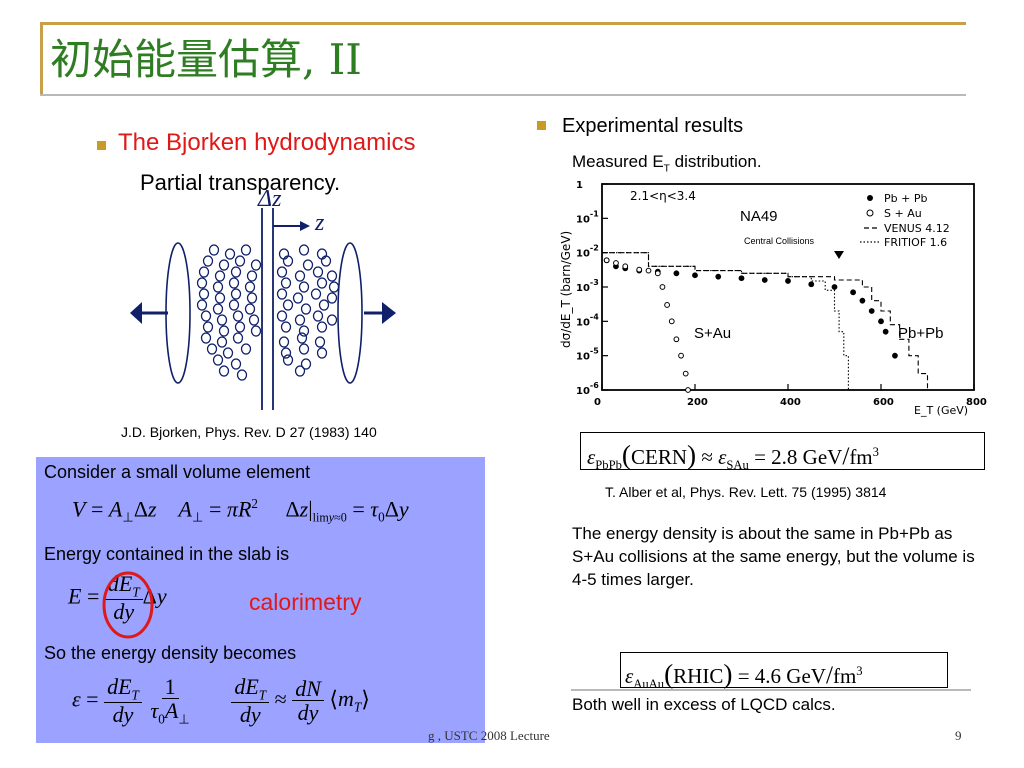  What do you see at coordinates (587, 252) in the screenshot?
I see `y-tick-label: 10⁻²` at bounding box center [587, 252].